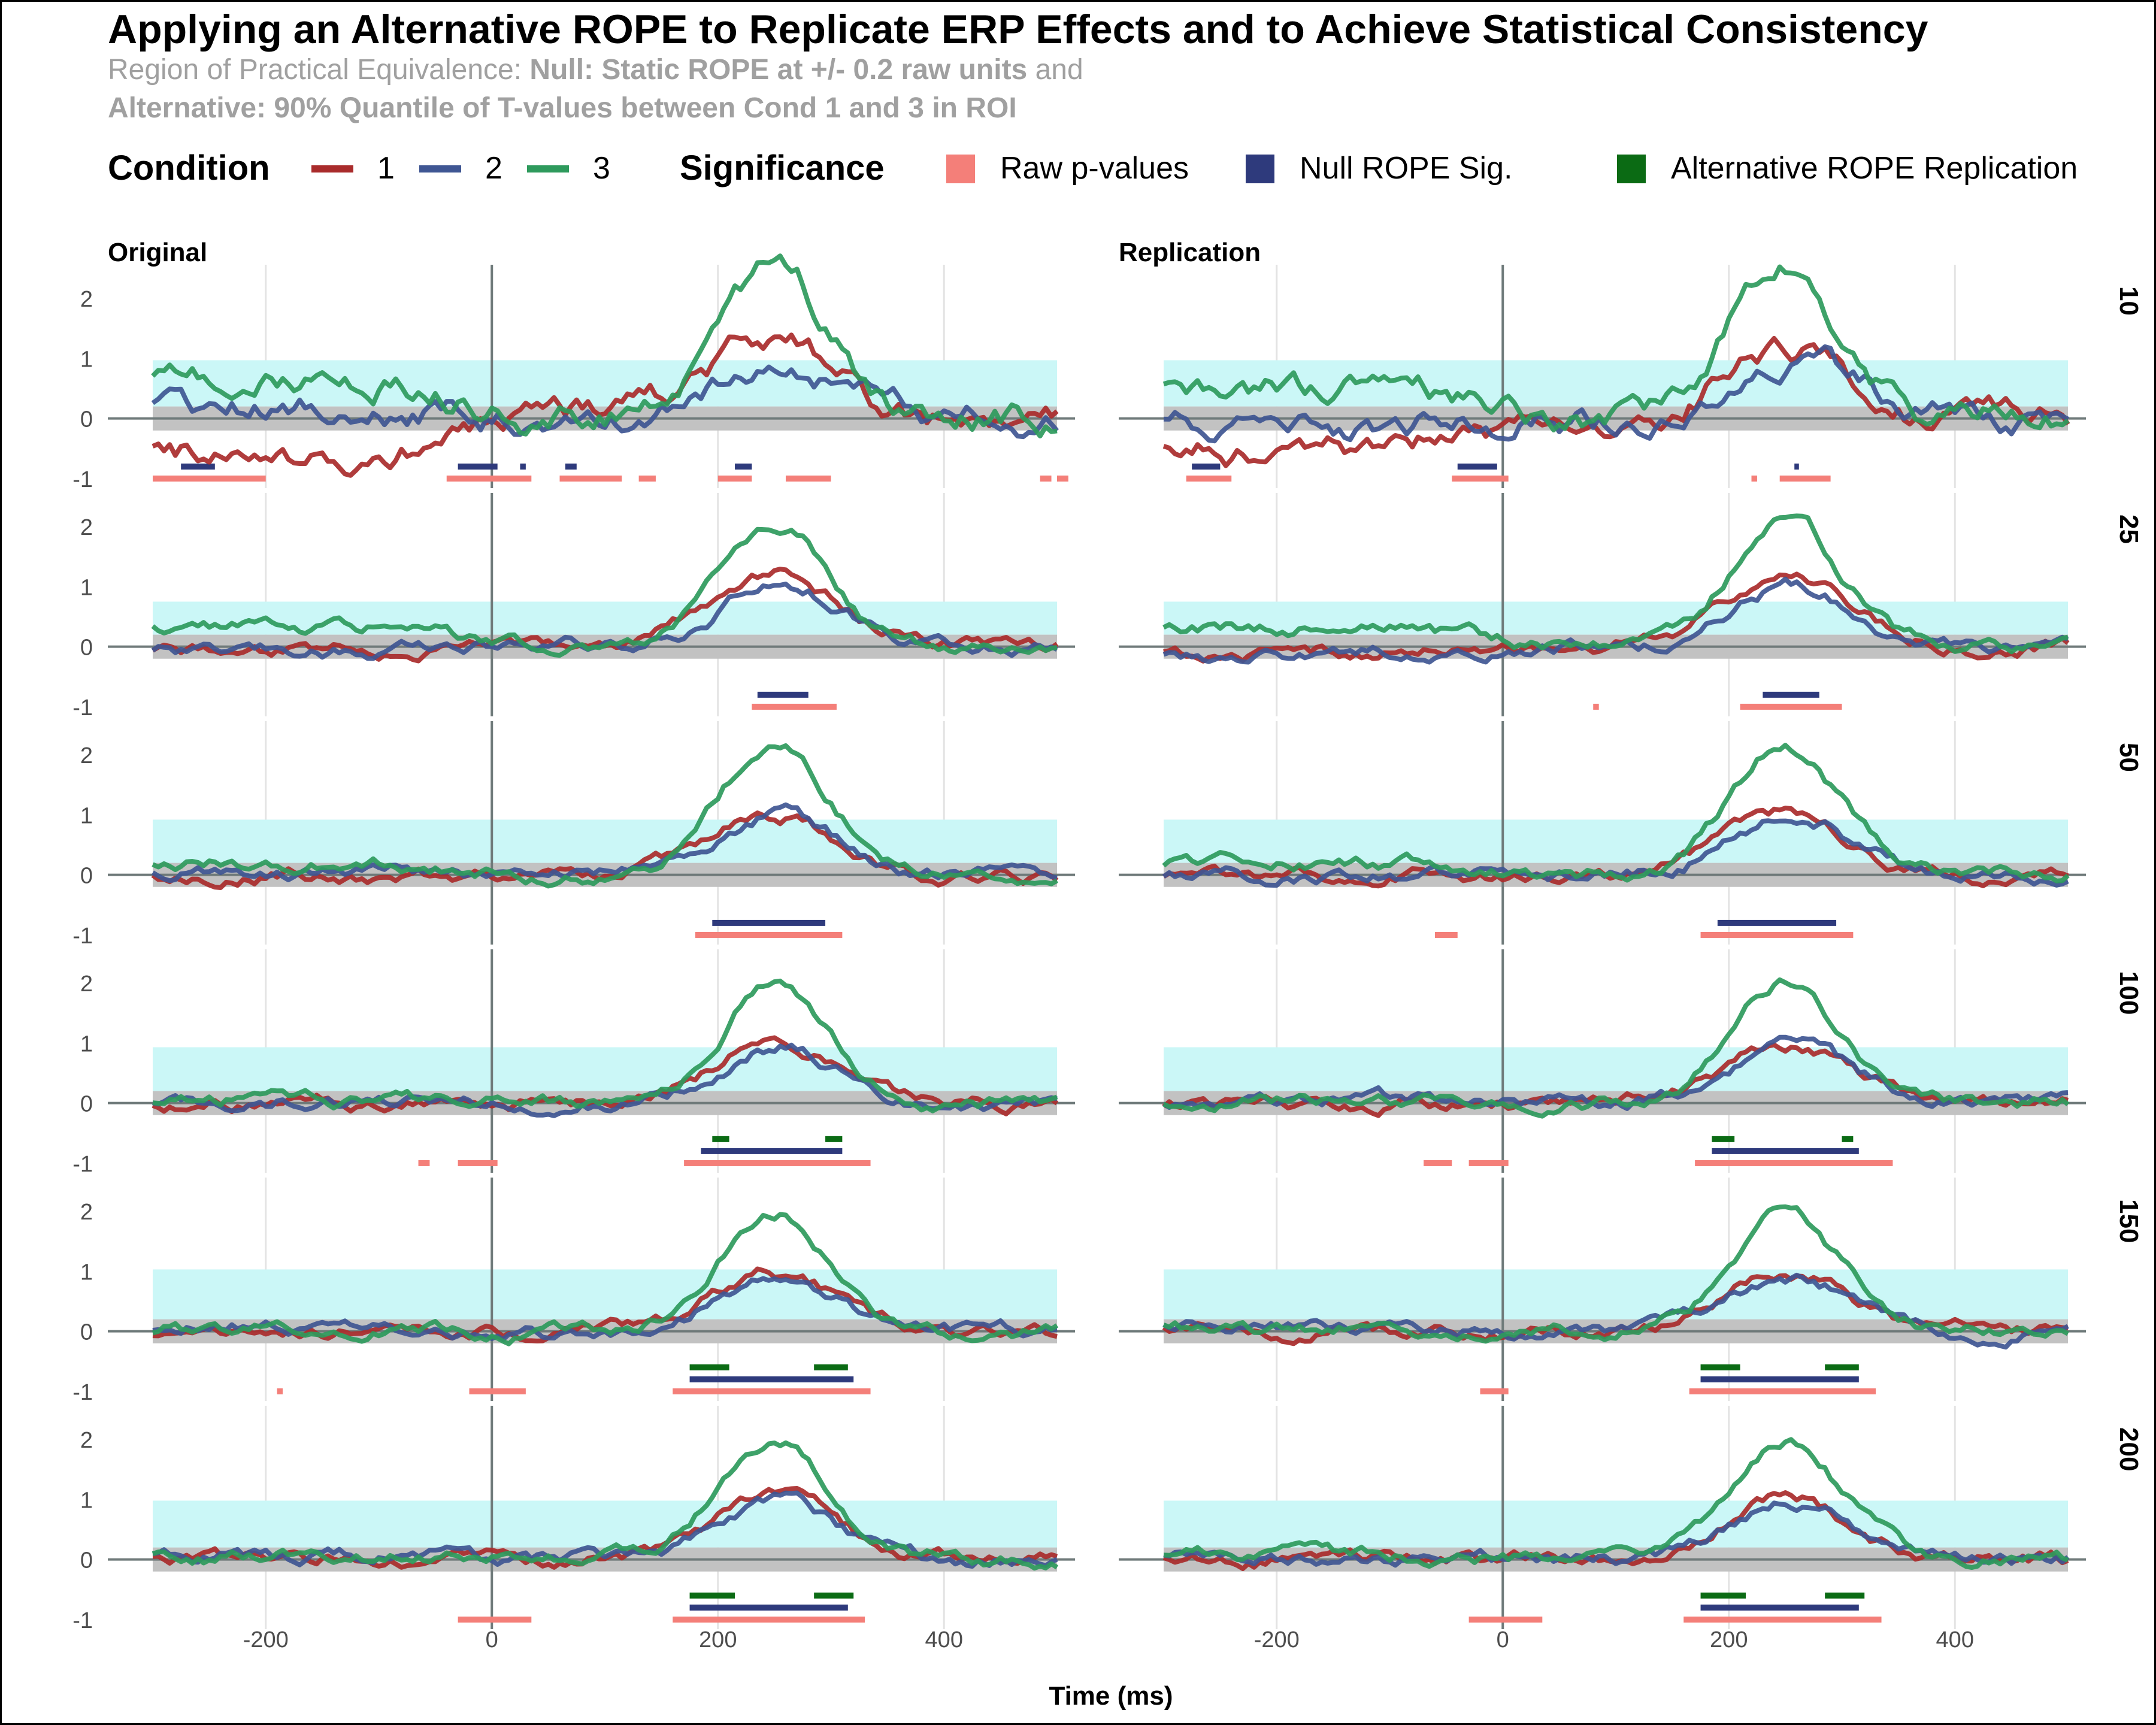  I want to click on panel-replication-150: 150, so click(1631, 1289).